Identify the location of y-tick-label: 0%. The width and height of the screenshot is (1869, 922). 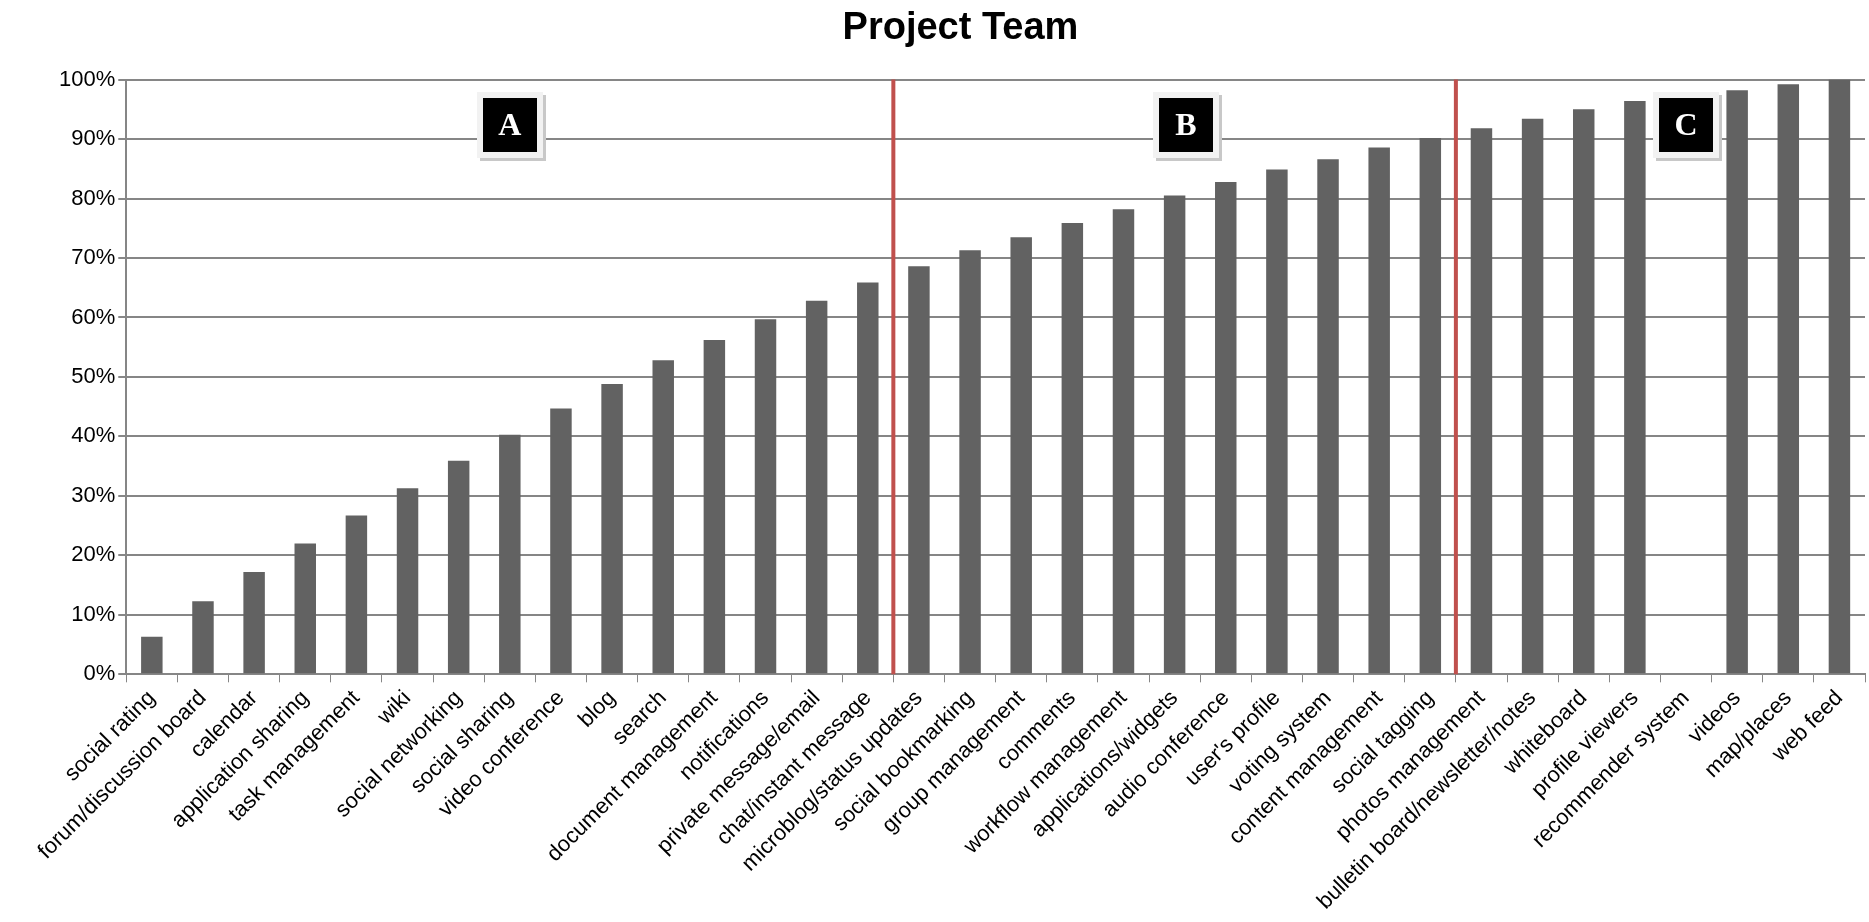
(99, 673).